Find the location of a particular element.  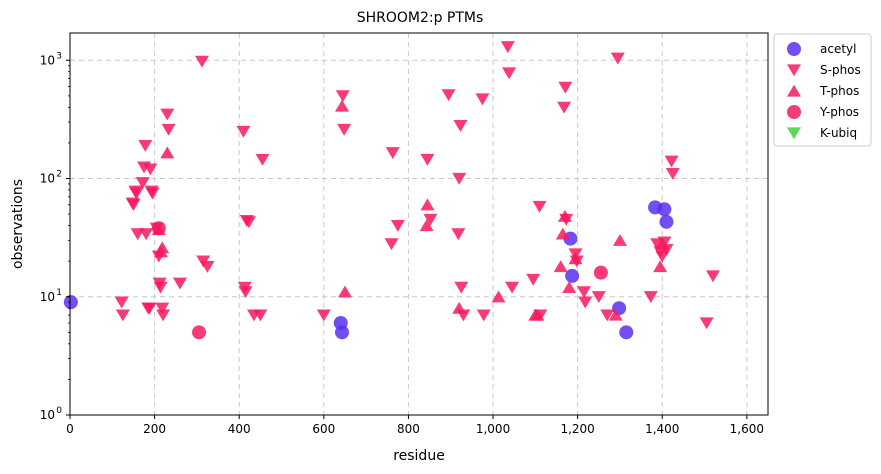

x-axis-ticks: 0 200 400 600 800 1,000 1,200 1,400 1,600 is located at coordinates (415, 425).